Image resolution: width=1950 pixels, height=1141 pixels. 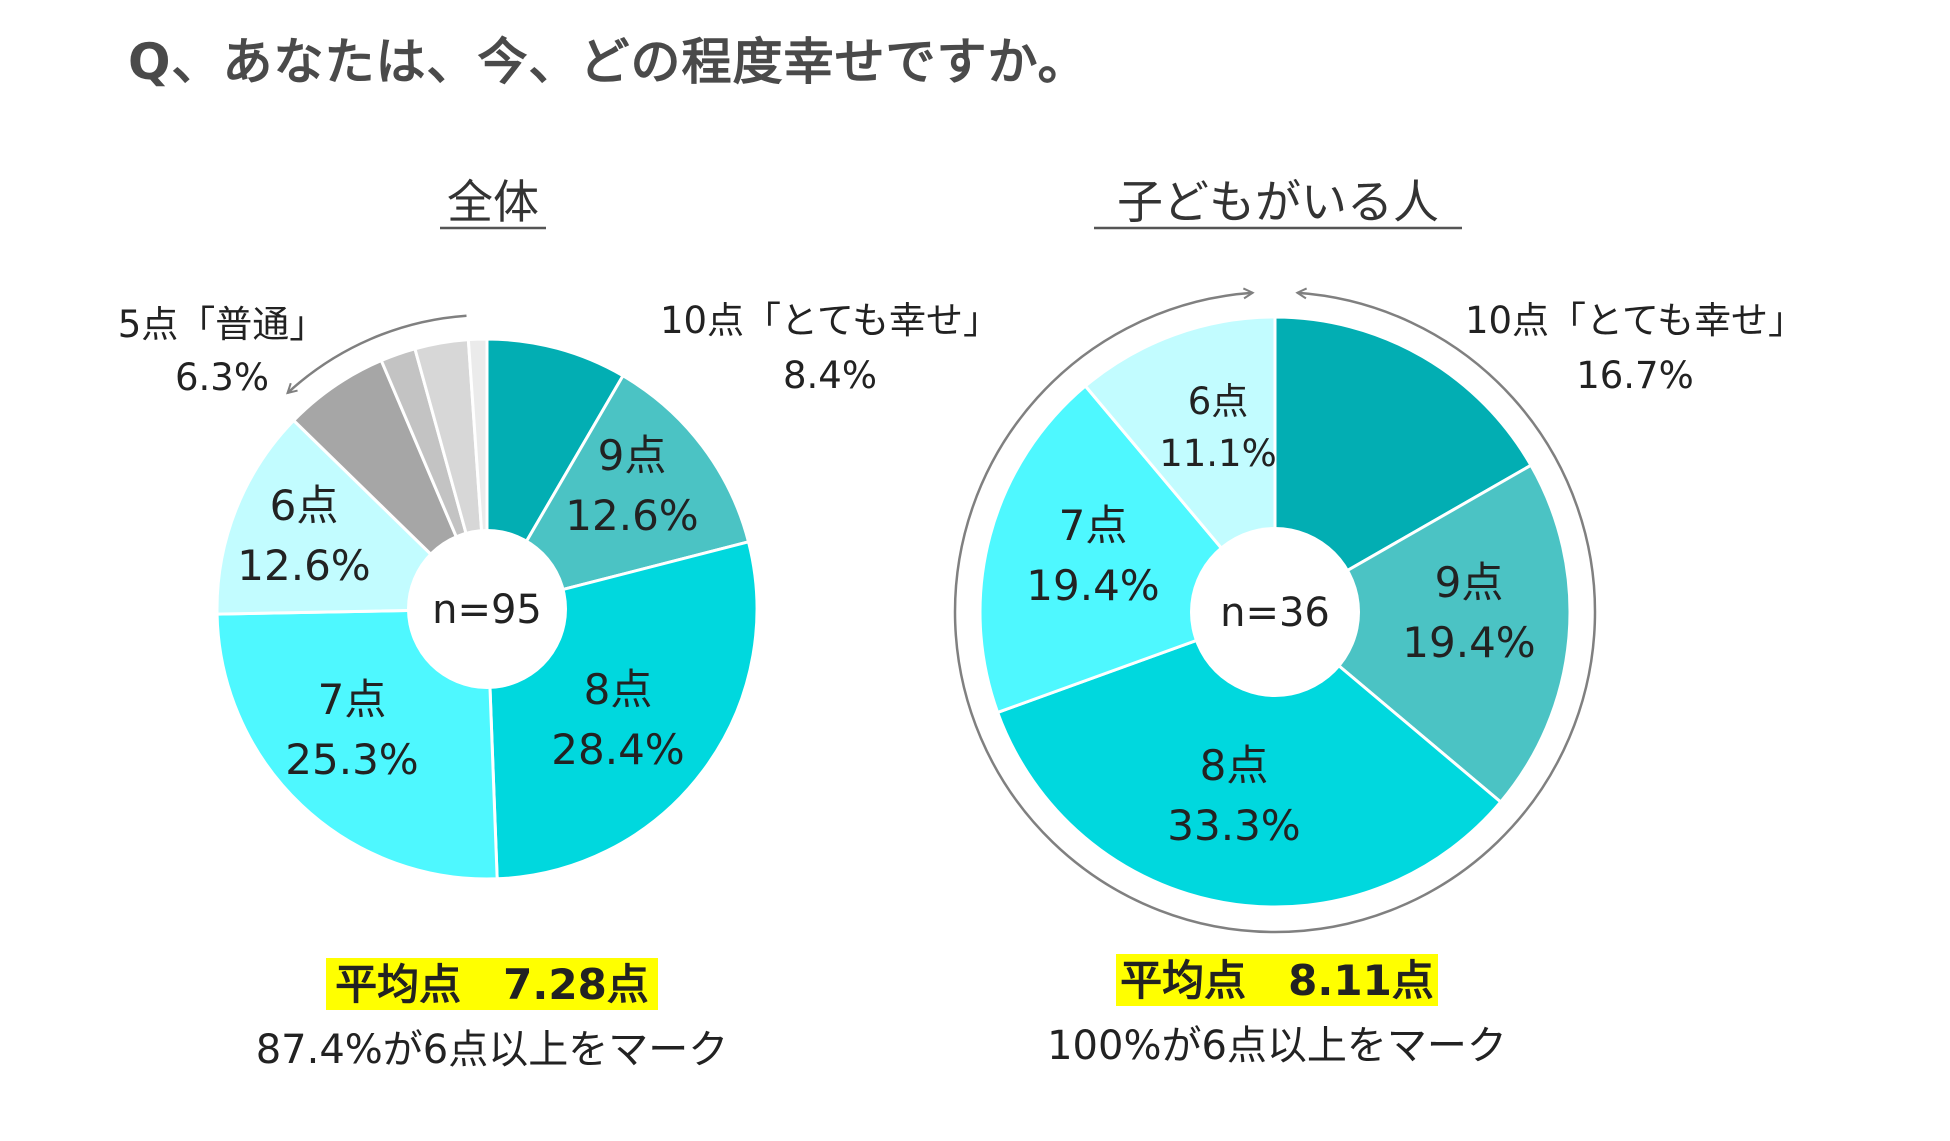 I want to click on value-label-10: 8.4%, so click(x=830, y=375).